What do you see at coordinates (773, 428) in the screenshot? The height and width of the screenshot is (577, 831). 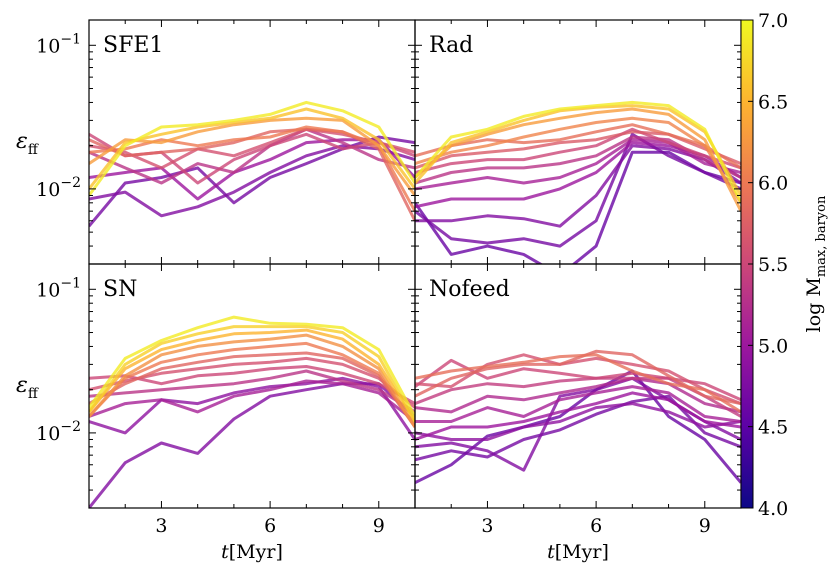 I see `colorbar-tick-label: 4.5` at bounding box center [773, 428].